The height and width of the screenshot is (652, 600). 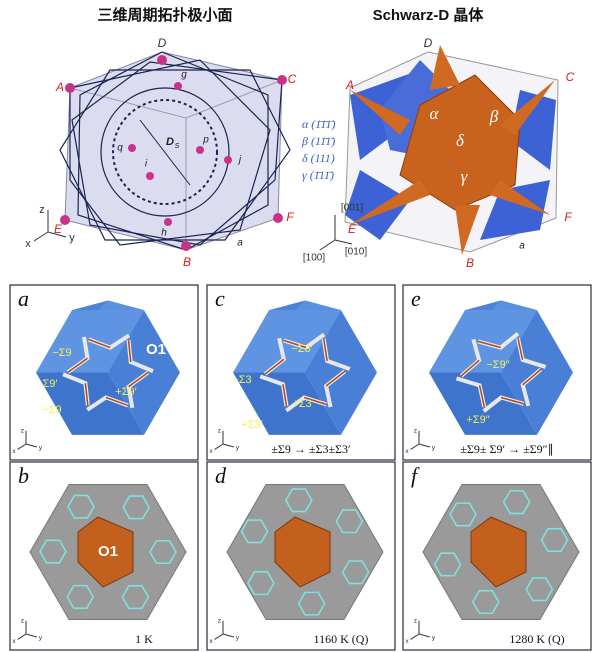 What do you see at coordinates (477, 420) in the screenshot?
I see `annotation: +Σ9″` at bounding box center [477, 420].